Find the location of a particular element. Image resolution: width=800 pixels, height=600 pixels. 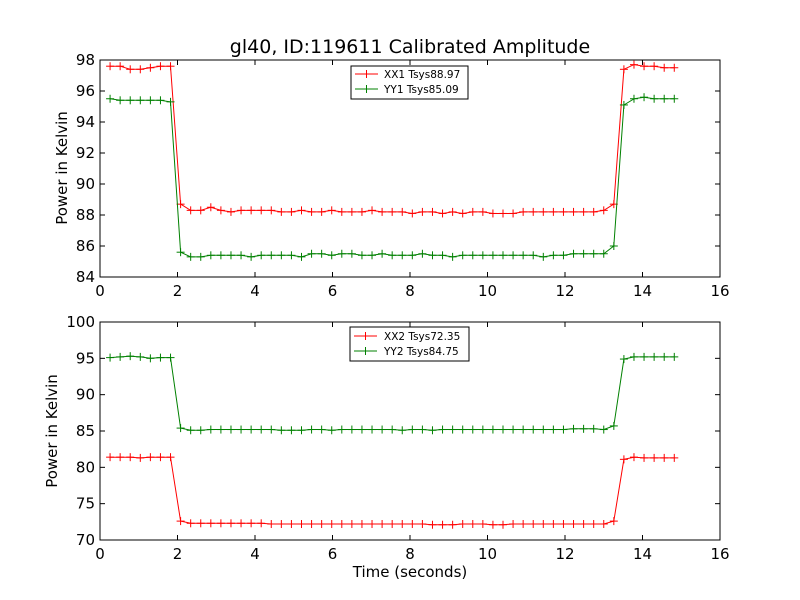

bottom-legend: XX2 Tsys72.35 YY2 Tsys84.75 is located at coordinates (409, 344).